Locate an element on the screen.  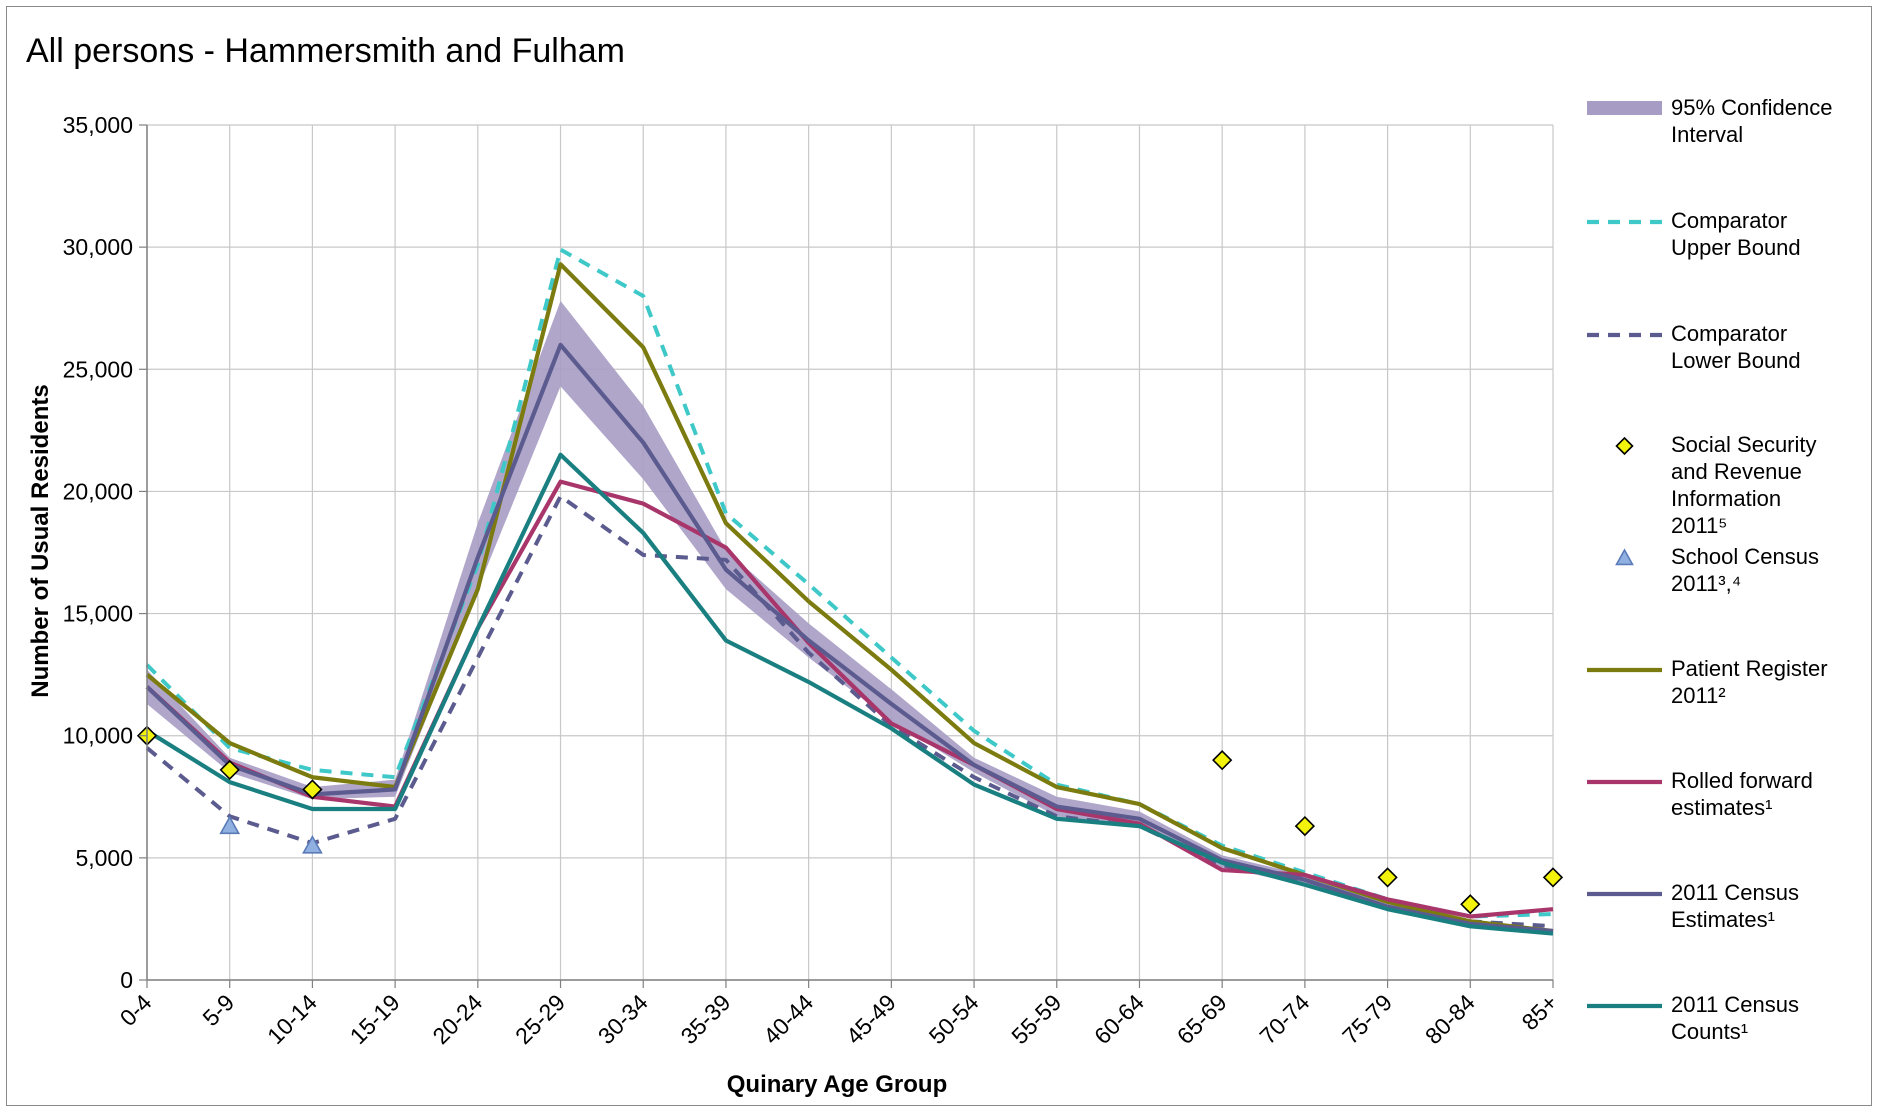
x-tick-label: 5-9 is located at coordinates (218, 1010).